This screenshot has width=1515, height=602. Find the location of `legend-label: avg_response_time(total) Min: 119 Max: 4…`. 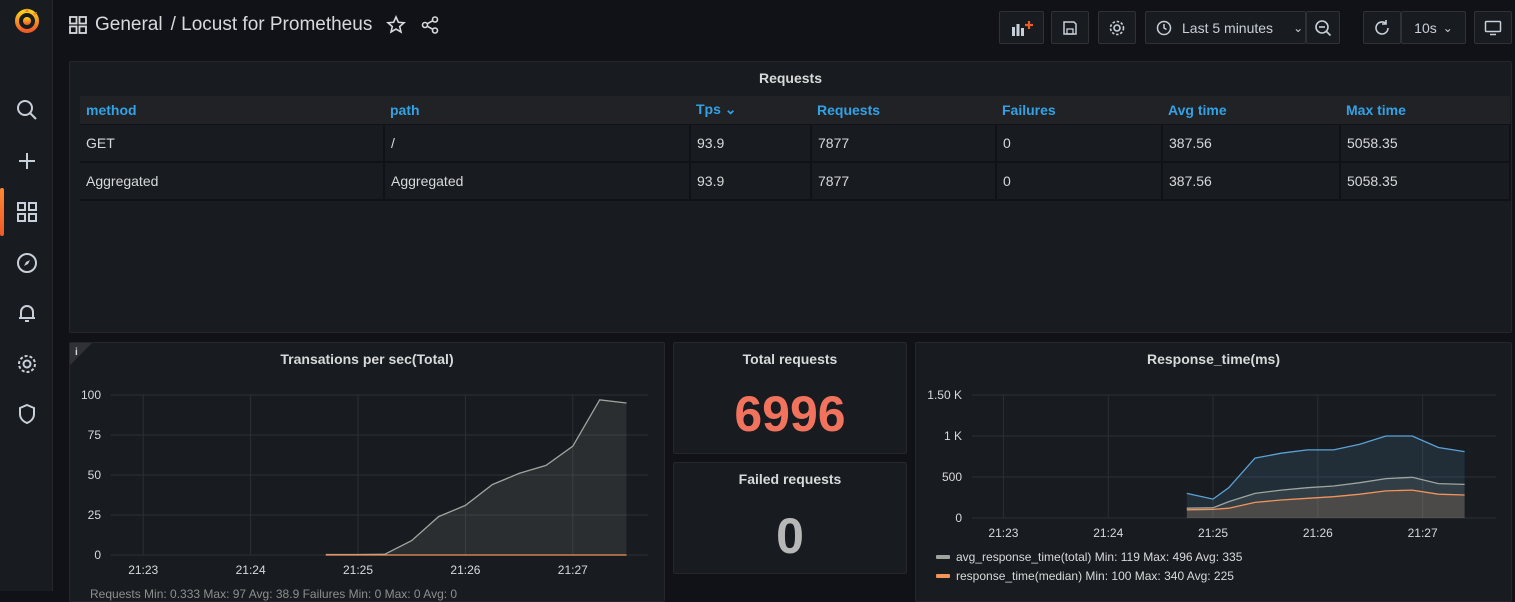

legend-label: avg_response_time(total) Min: 119 Max: 4… is located at coordinates (1099, 557).